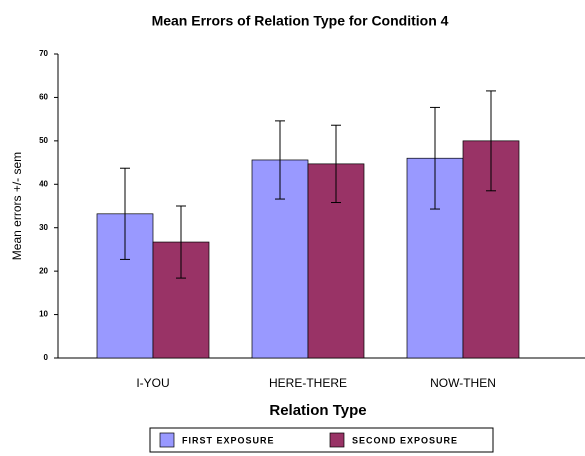  Describe the element at coordinates (152, 383) in the screenshot. I see `x-tick-label: I-YOU` at that location.